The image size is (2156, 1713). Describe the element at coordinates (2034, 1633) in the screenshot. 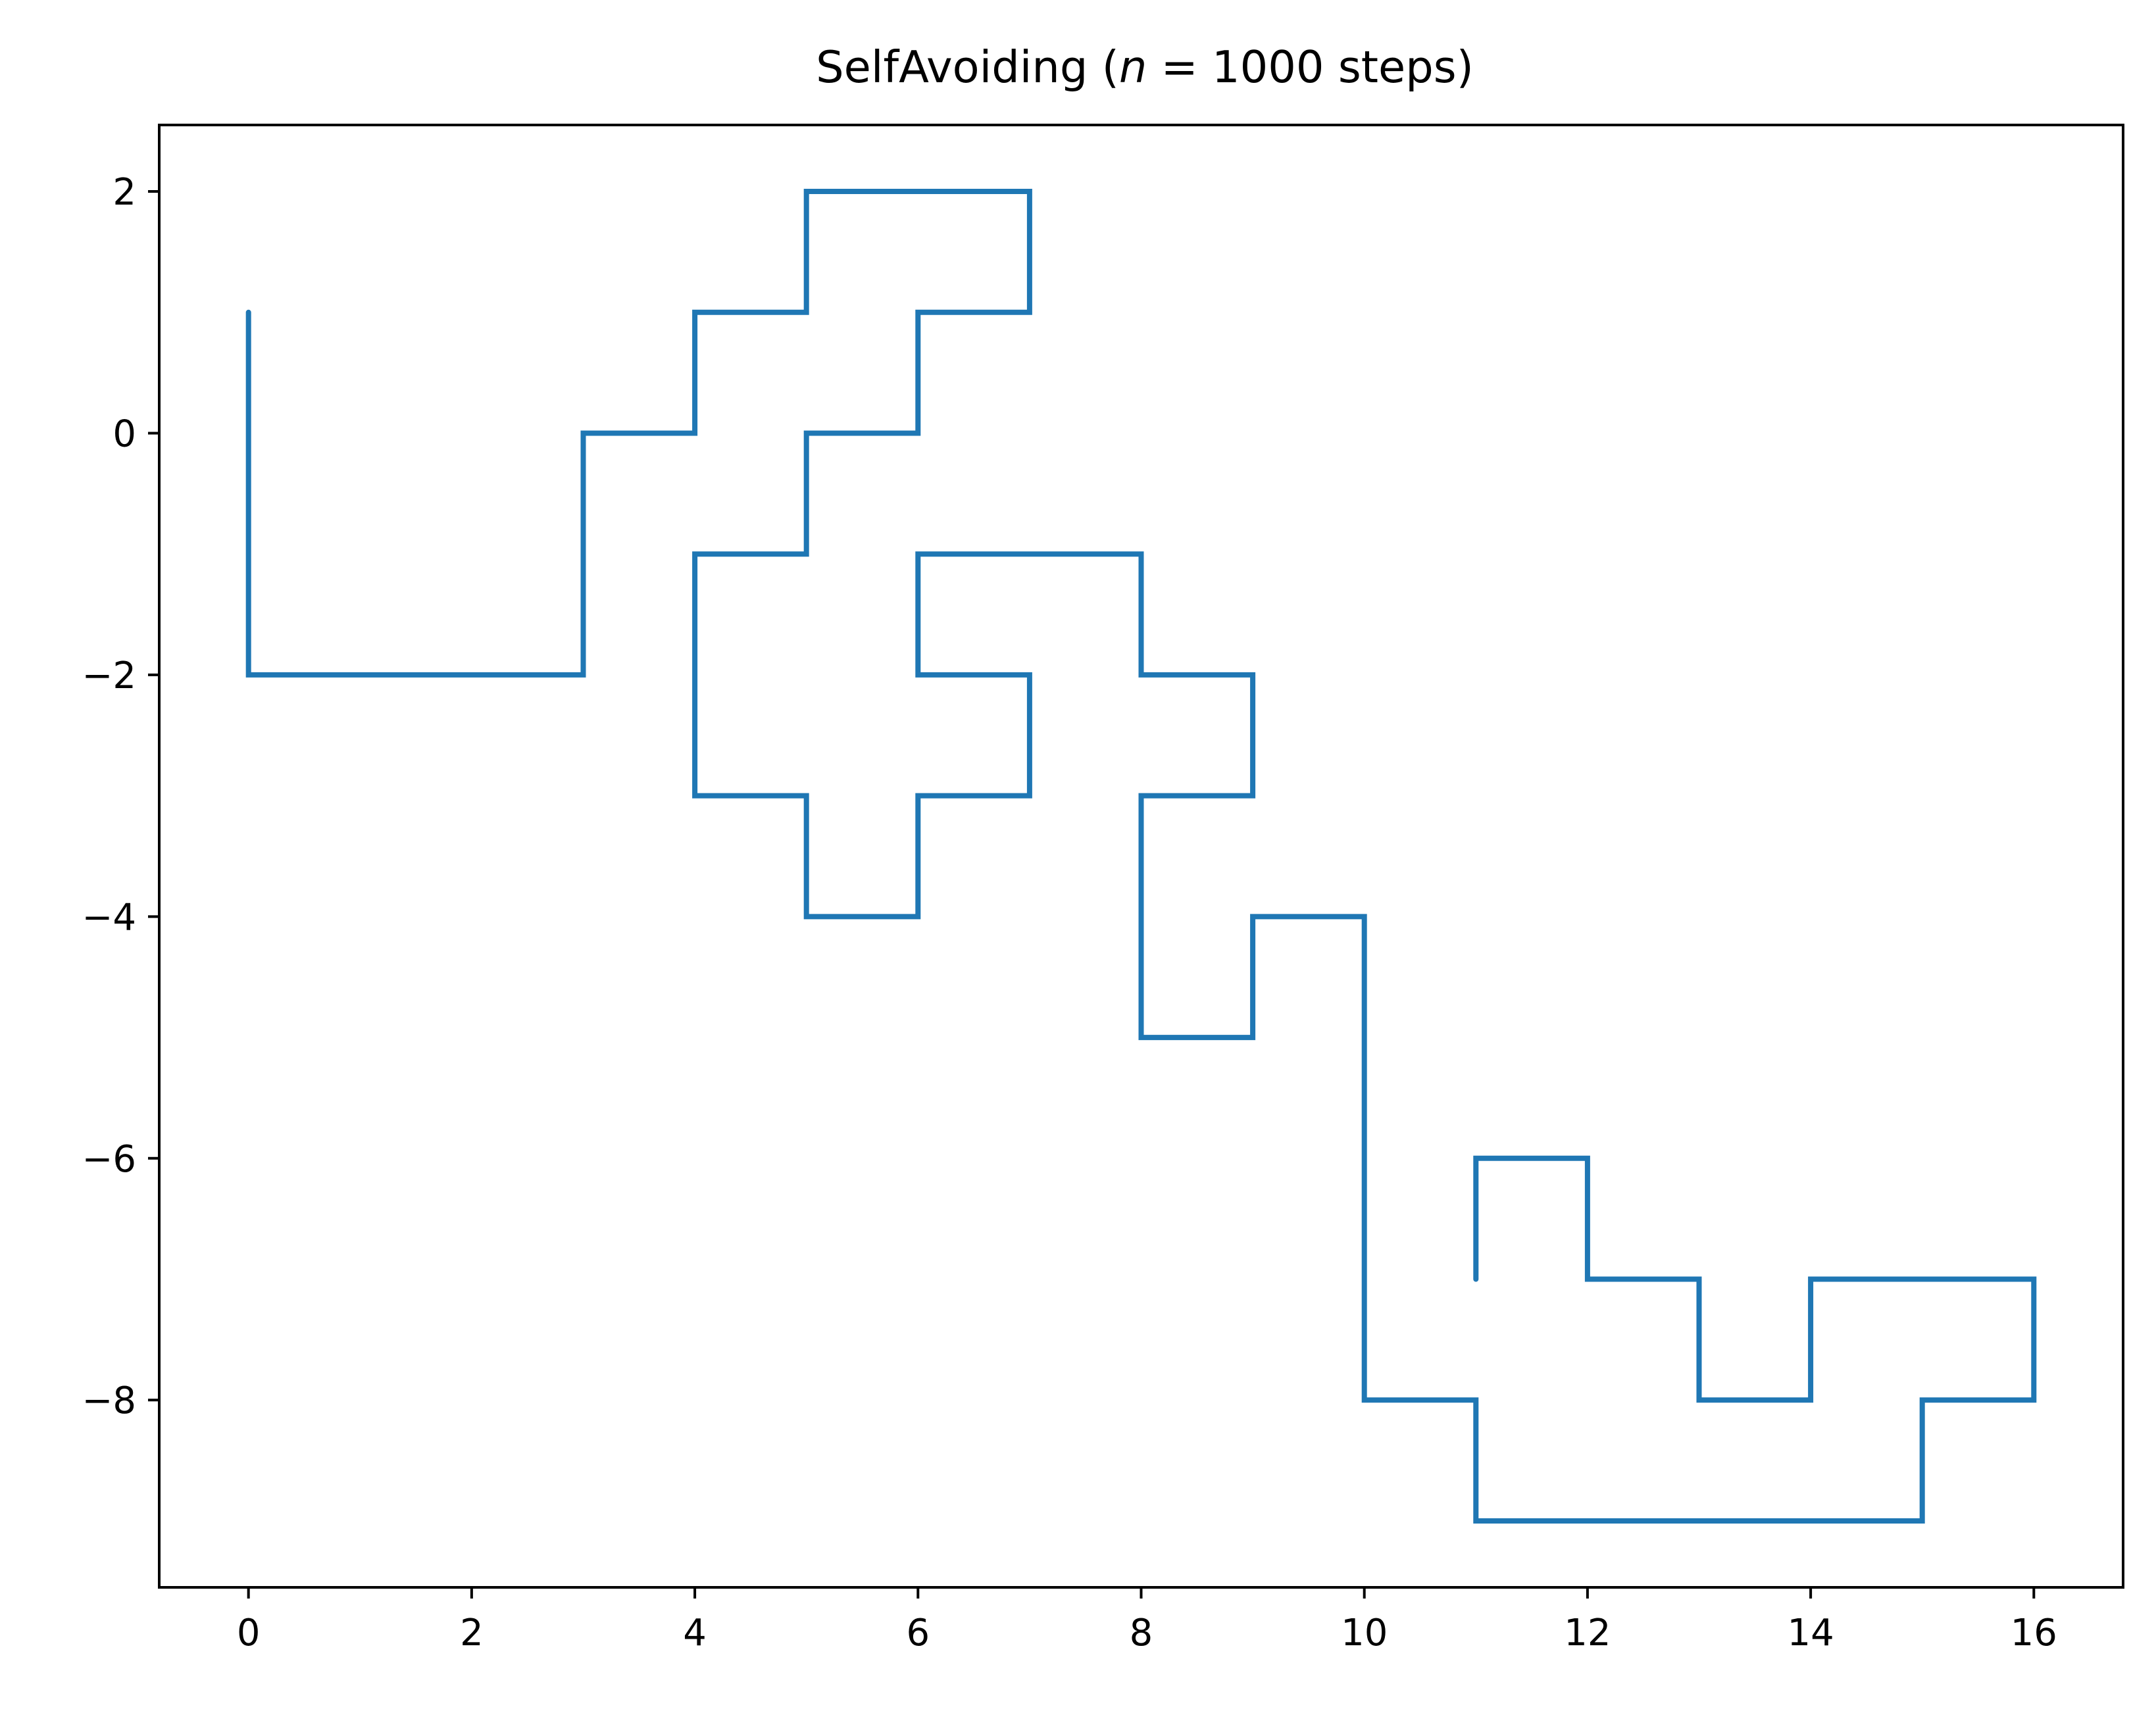

I see `x-tick-label: 16` at that location.